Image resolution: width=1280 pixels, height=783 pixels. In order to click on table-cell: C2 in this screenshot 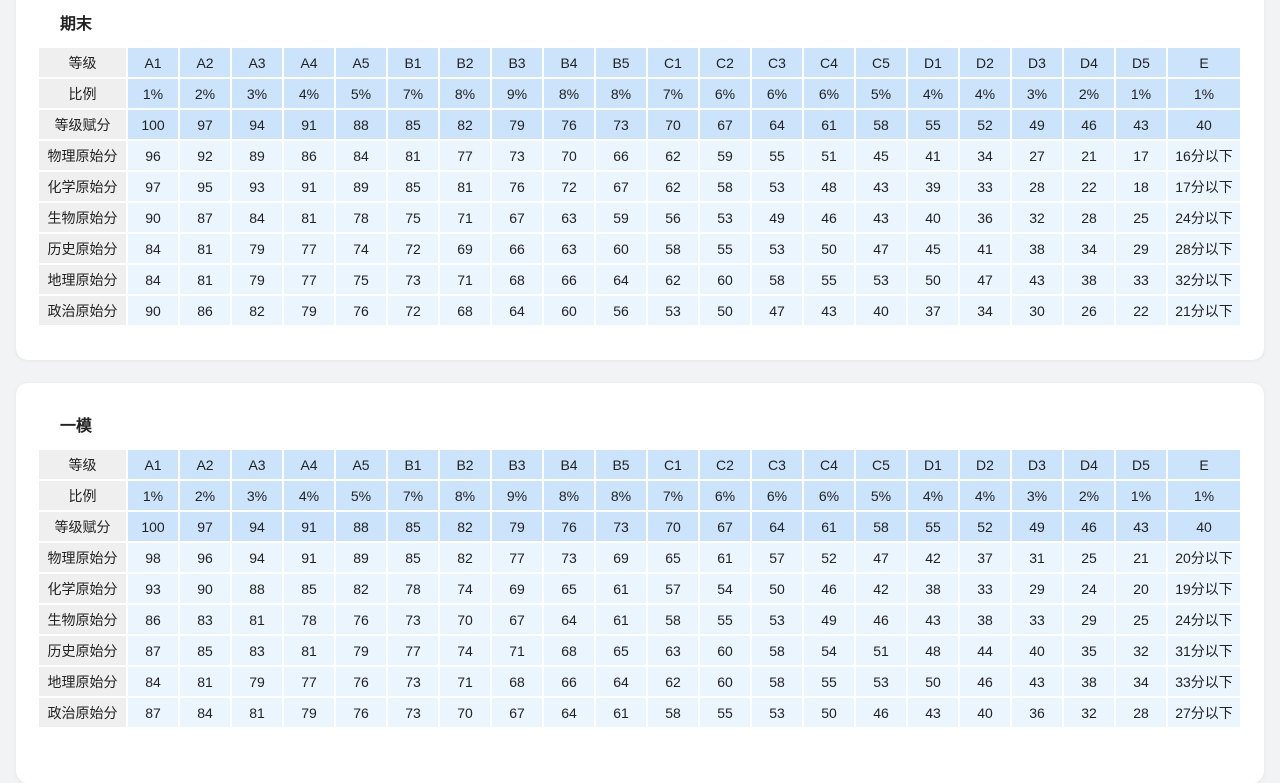, I will do `click(725, 464)`.